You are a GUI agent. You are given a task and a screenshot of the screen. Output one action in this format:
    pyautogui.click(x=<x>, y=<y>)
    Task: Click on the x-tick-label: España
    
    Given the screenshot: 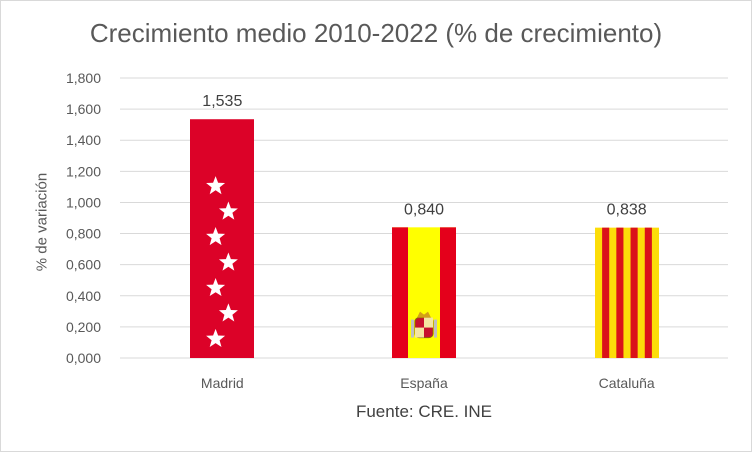 What is the action you would take?
    pyautogui.click(x=424, y=383)
    